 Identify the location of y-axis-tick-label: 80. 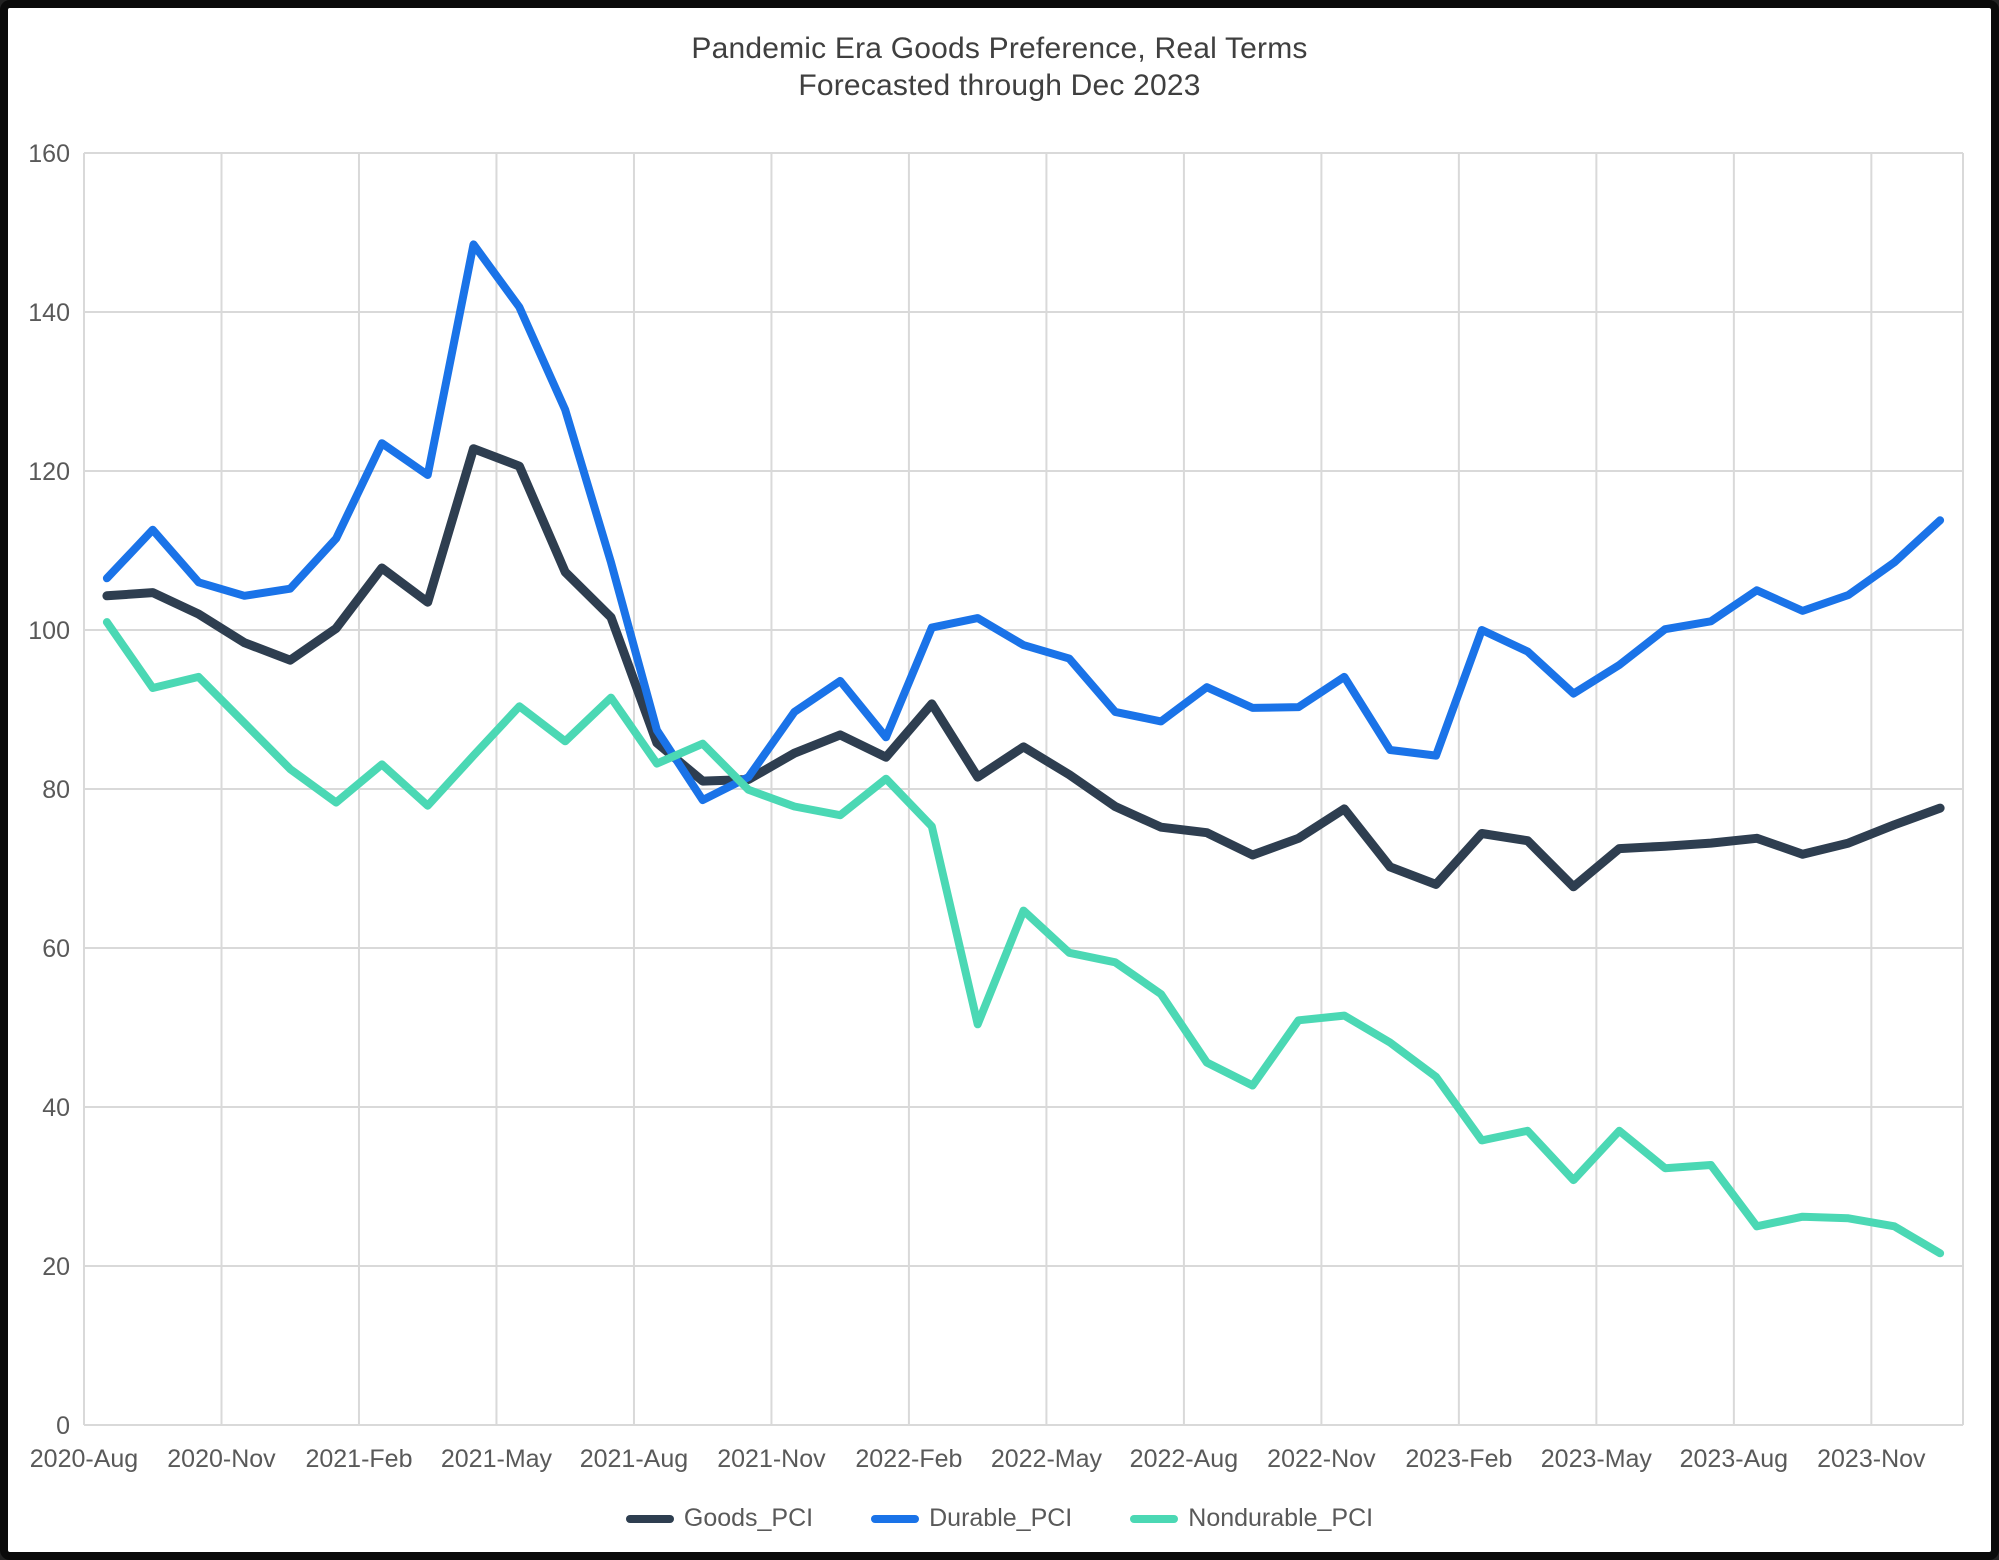
(56, 790).